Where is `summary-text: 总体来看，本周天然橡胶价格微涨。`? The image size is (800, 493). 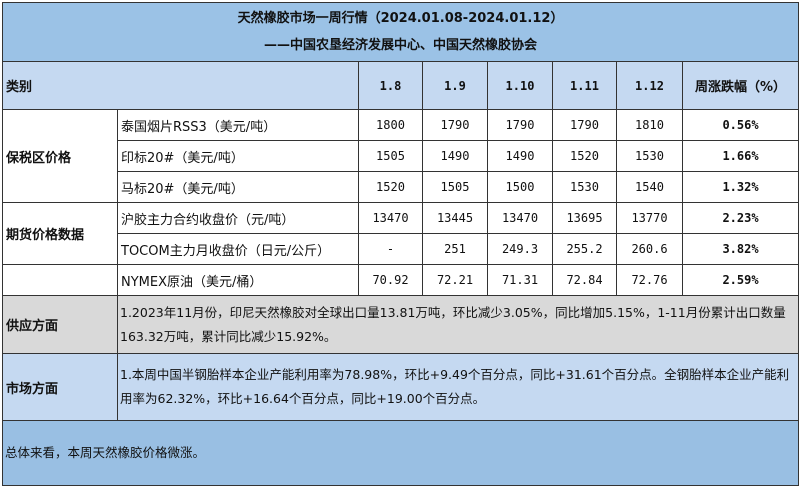
summary-text: 总体来看，本周天然橡胶价格微涨。 is located at coordinates (400, 453).